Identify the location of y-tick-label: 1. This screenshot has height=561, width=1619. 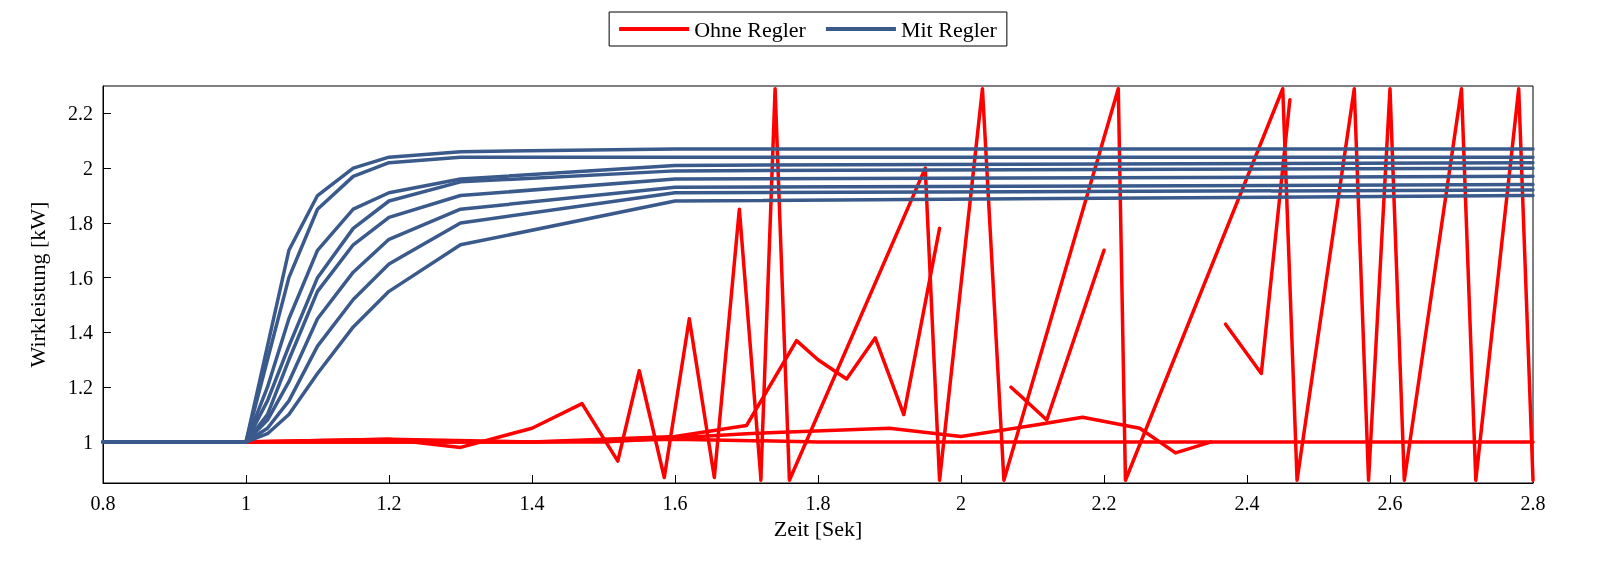
(88, 441).